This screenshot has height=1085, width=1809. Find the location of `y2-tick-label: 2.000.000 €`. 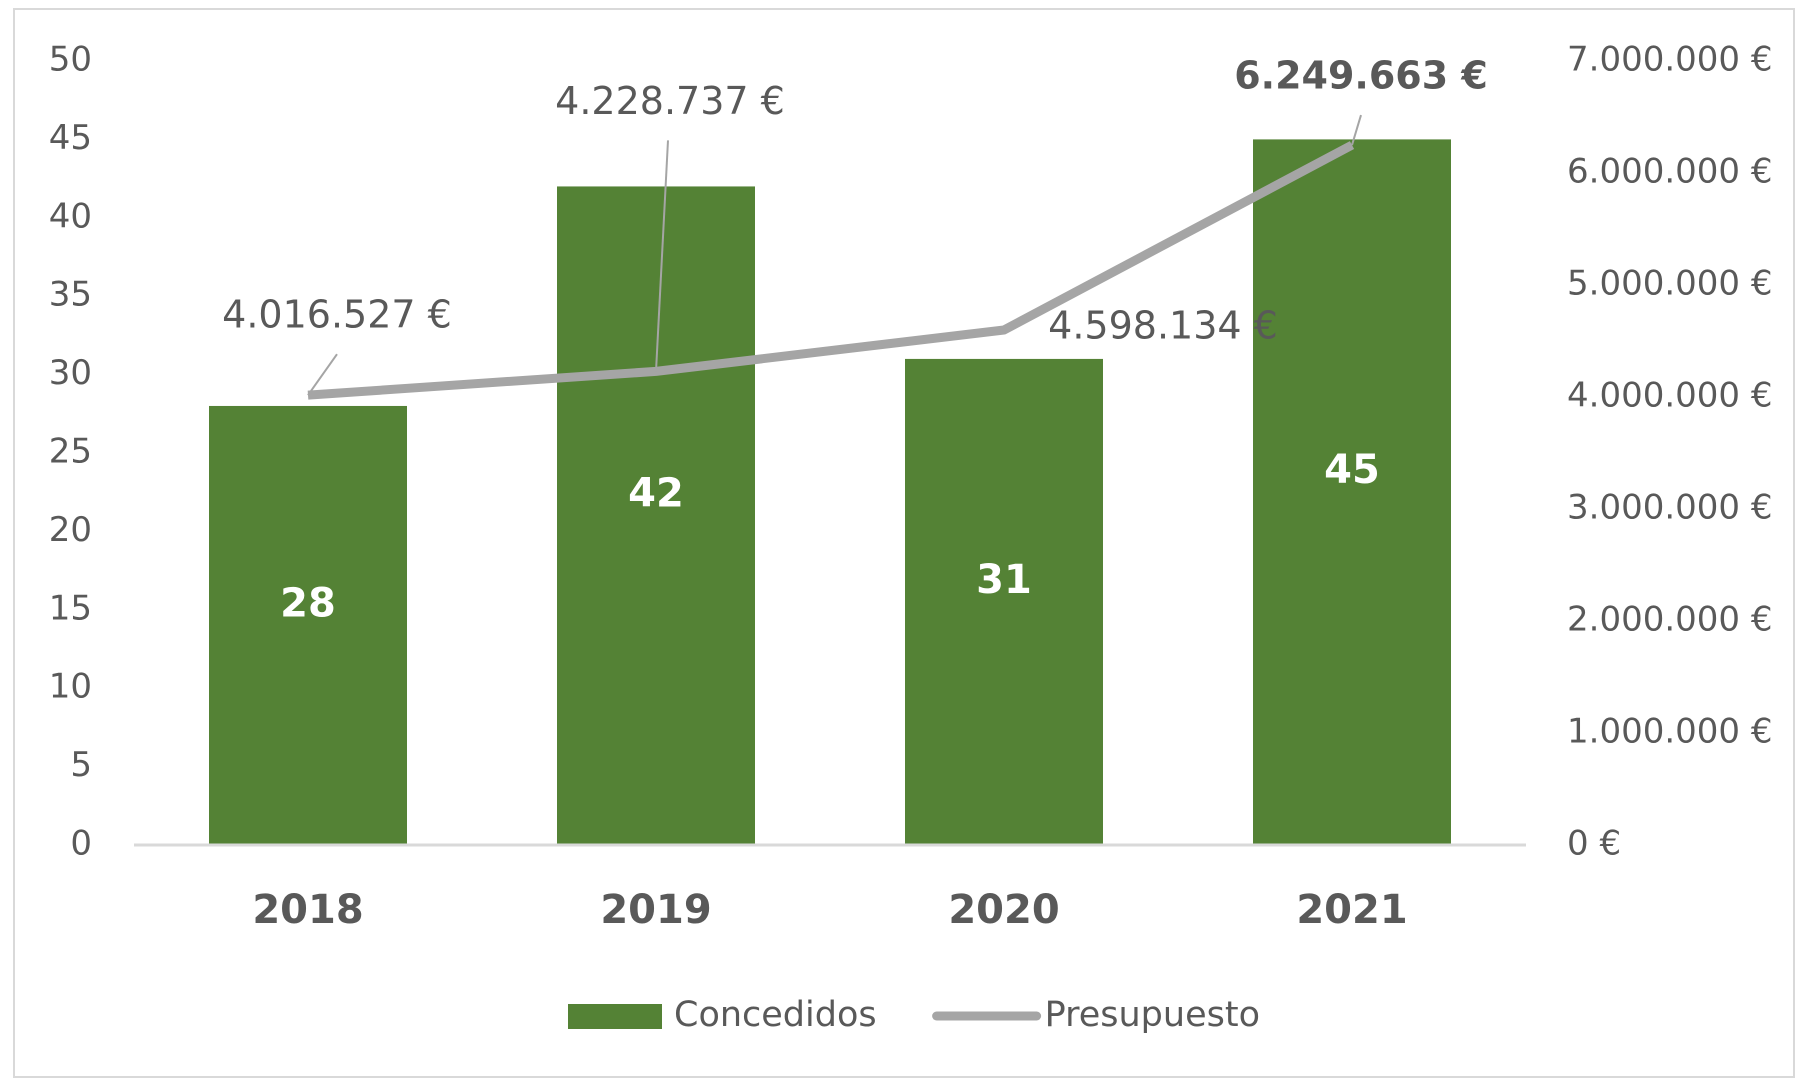

y2-tick-label: 2.000.000 € is located at coordinates (1669, 620).